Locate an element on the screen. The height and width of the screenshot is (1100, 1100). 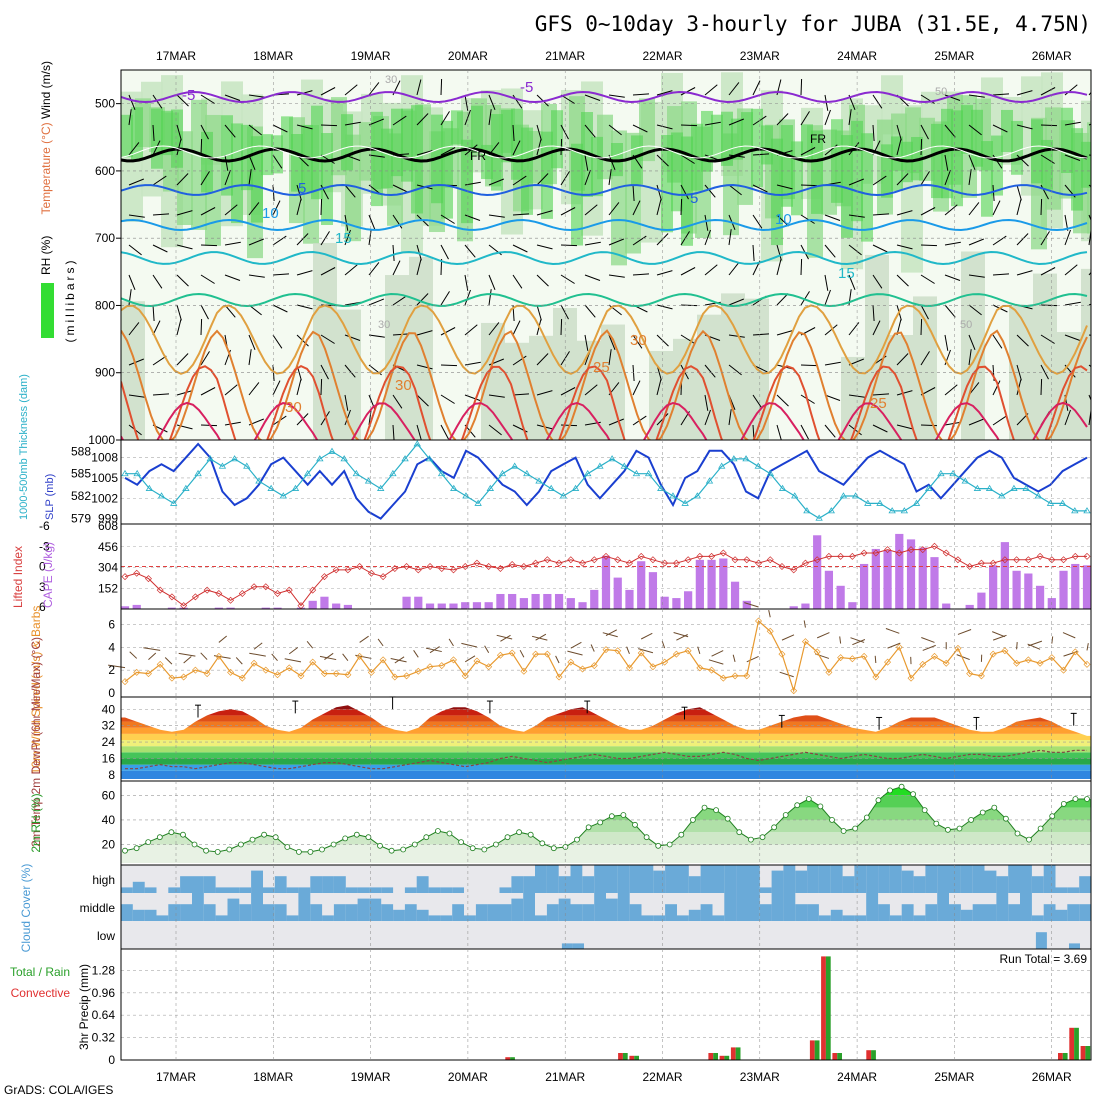
contour-label: 30 is located at coordinates (638, 340).